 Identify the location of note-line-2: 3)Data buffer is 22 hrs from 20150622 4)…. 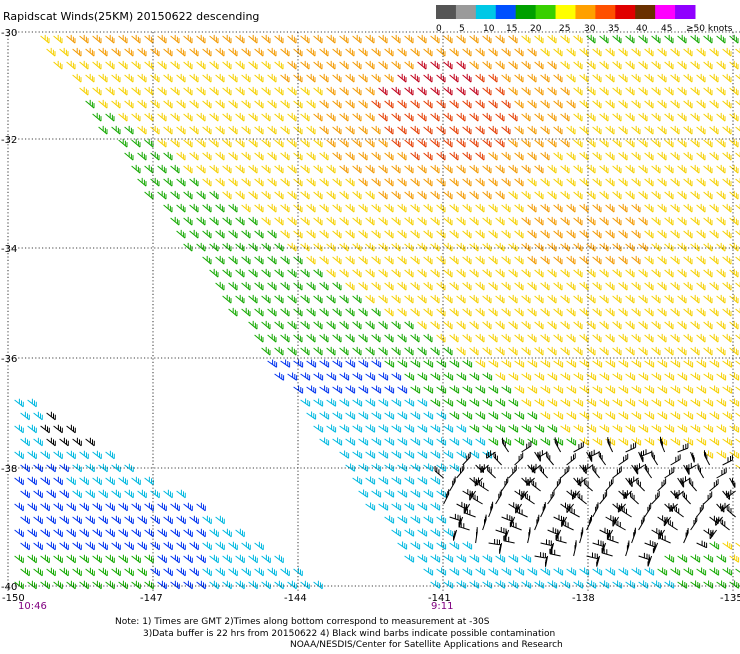
(349, 634).